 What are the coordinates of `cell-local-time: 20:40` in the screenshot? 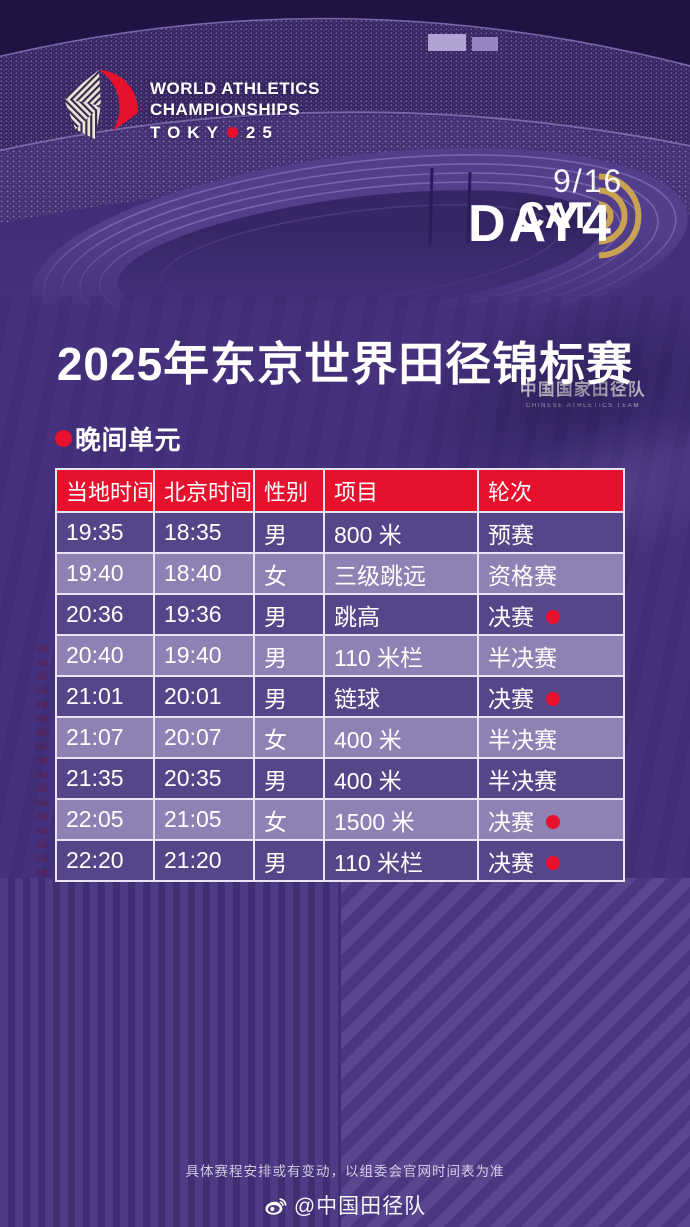 It's located at (105, 655).